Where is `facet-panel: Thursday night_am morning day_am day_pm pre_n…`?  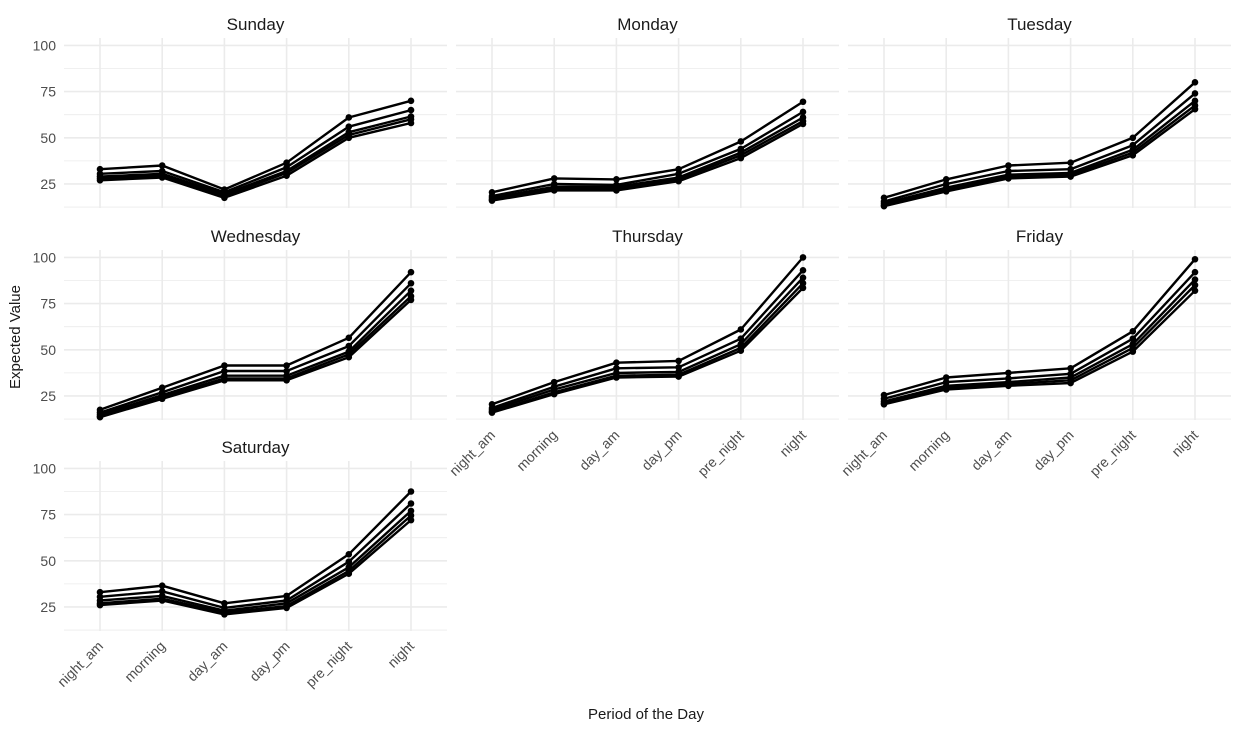 facet-panel: Thursday night_am morning day_am day_pm pre_n… is located at coordinates (642, 353).